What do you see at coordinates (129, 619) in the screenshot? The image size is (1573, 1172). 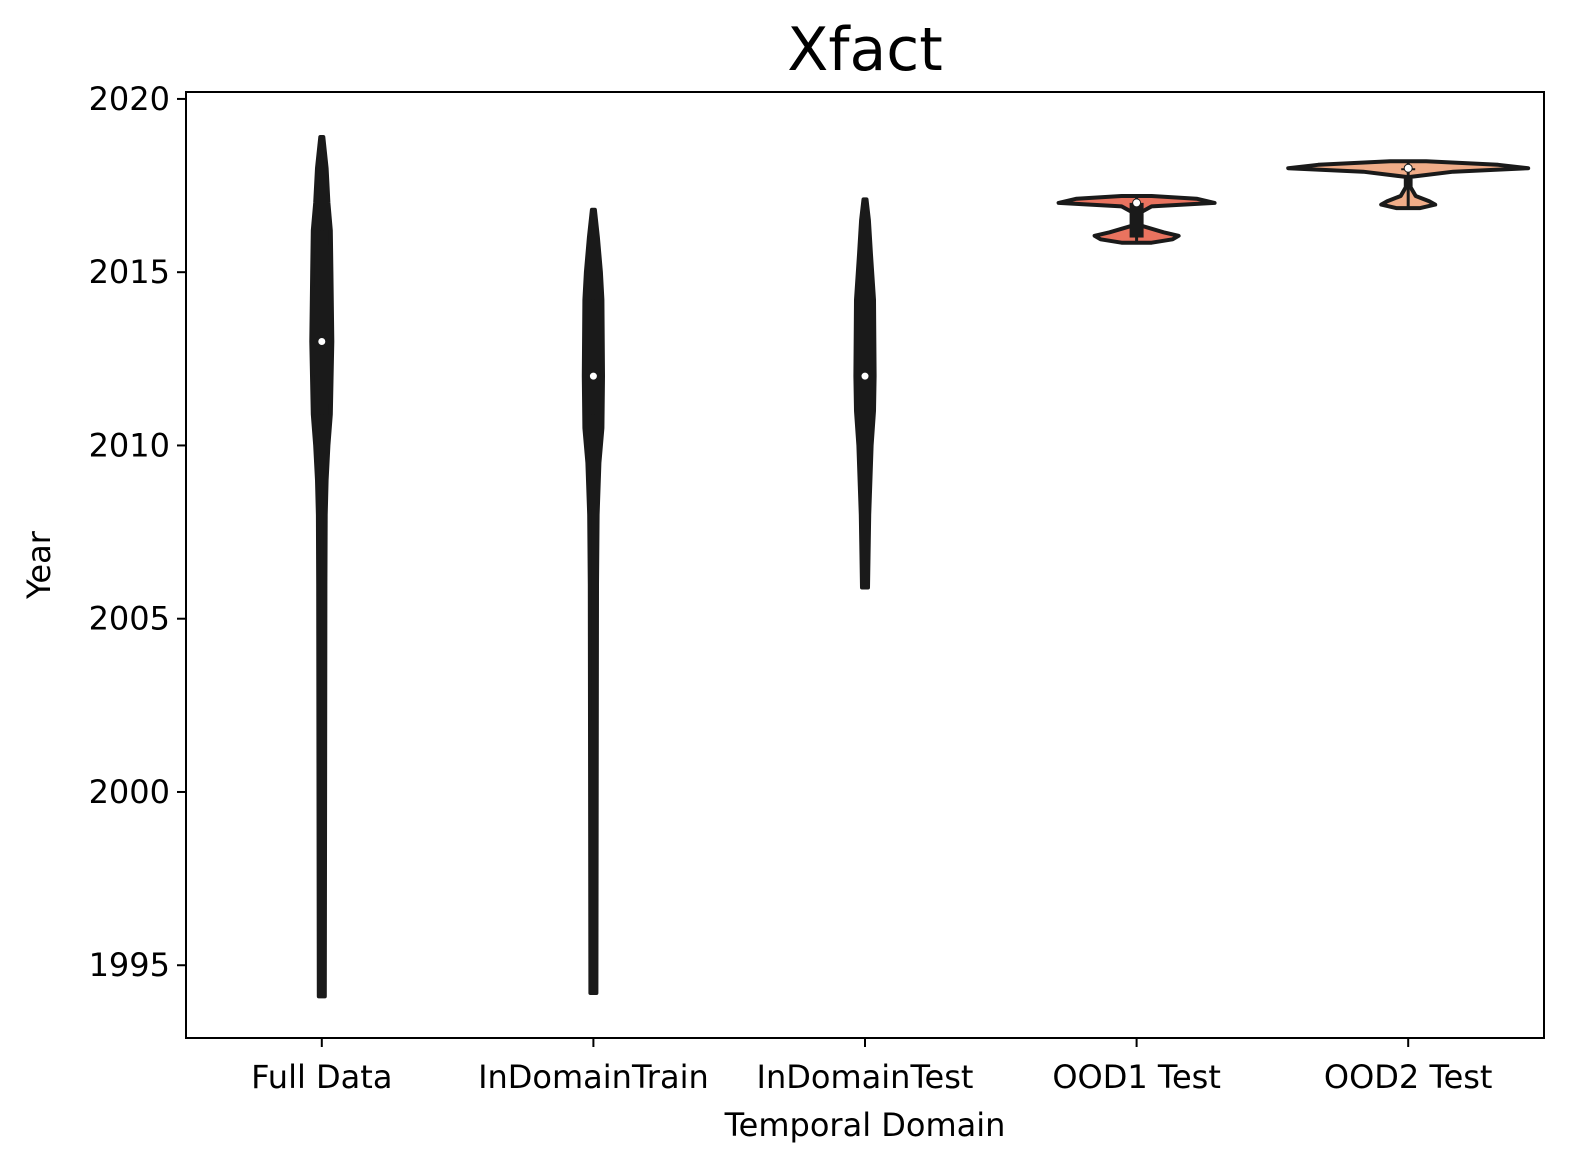 I see `y-tick-label: 2005` at bounding box center [129, 619].